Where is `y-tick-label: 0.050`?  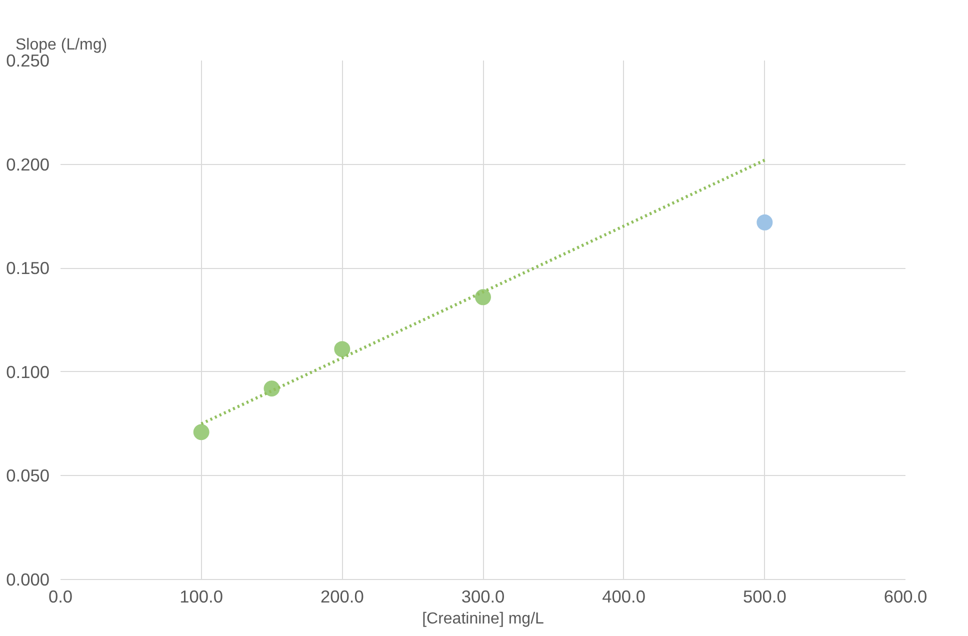
y-tick-label: 0.050 is located at coordinates (28, 476).